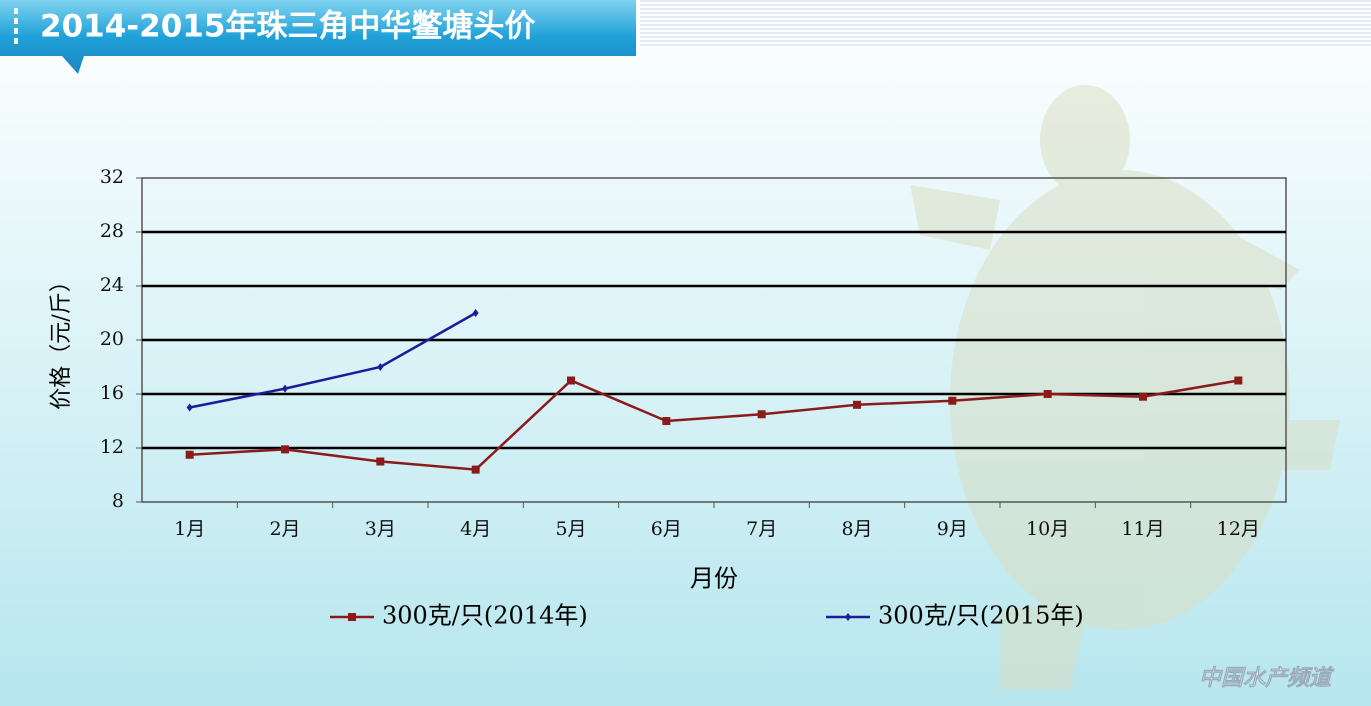 Image resolution: width=1371 pixels, height=706 pixels. I want to click on y-axis-label: 价格（元/斤）, so click(61, 339).